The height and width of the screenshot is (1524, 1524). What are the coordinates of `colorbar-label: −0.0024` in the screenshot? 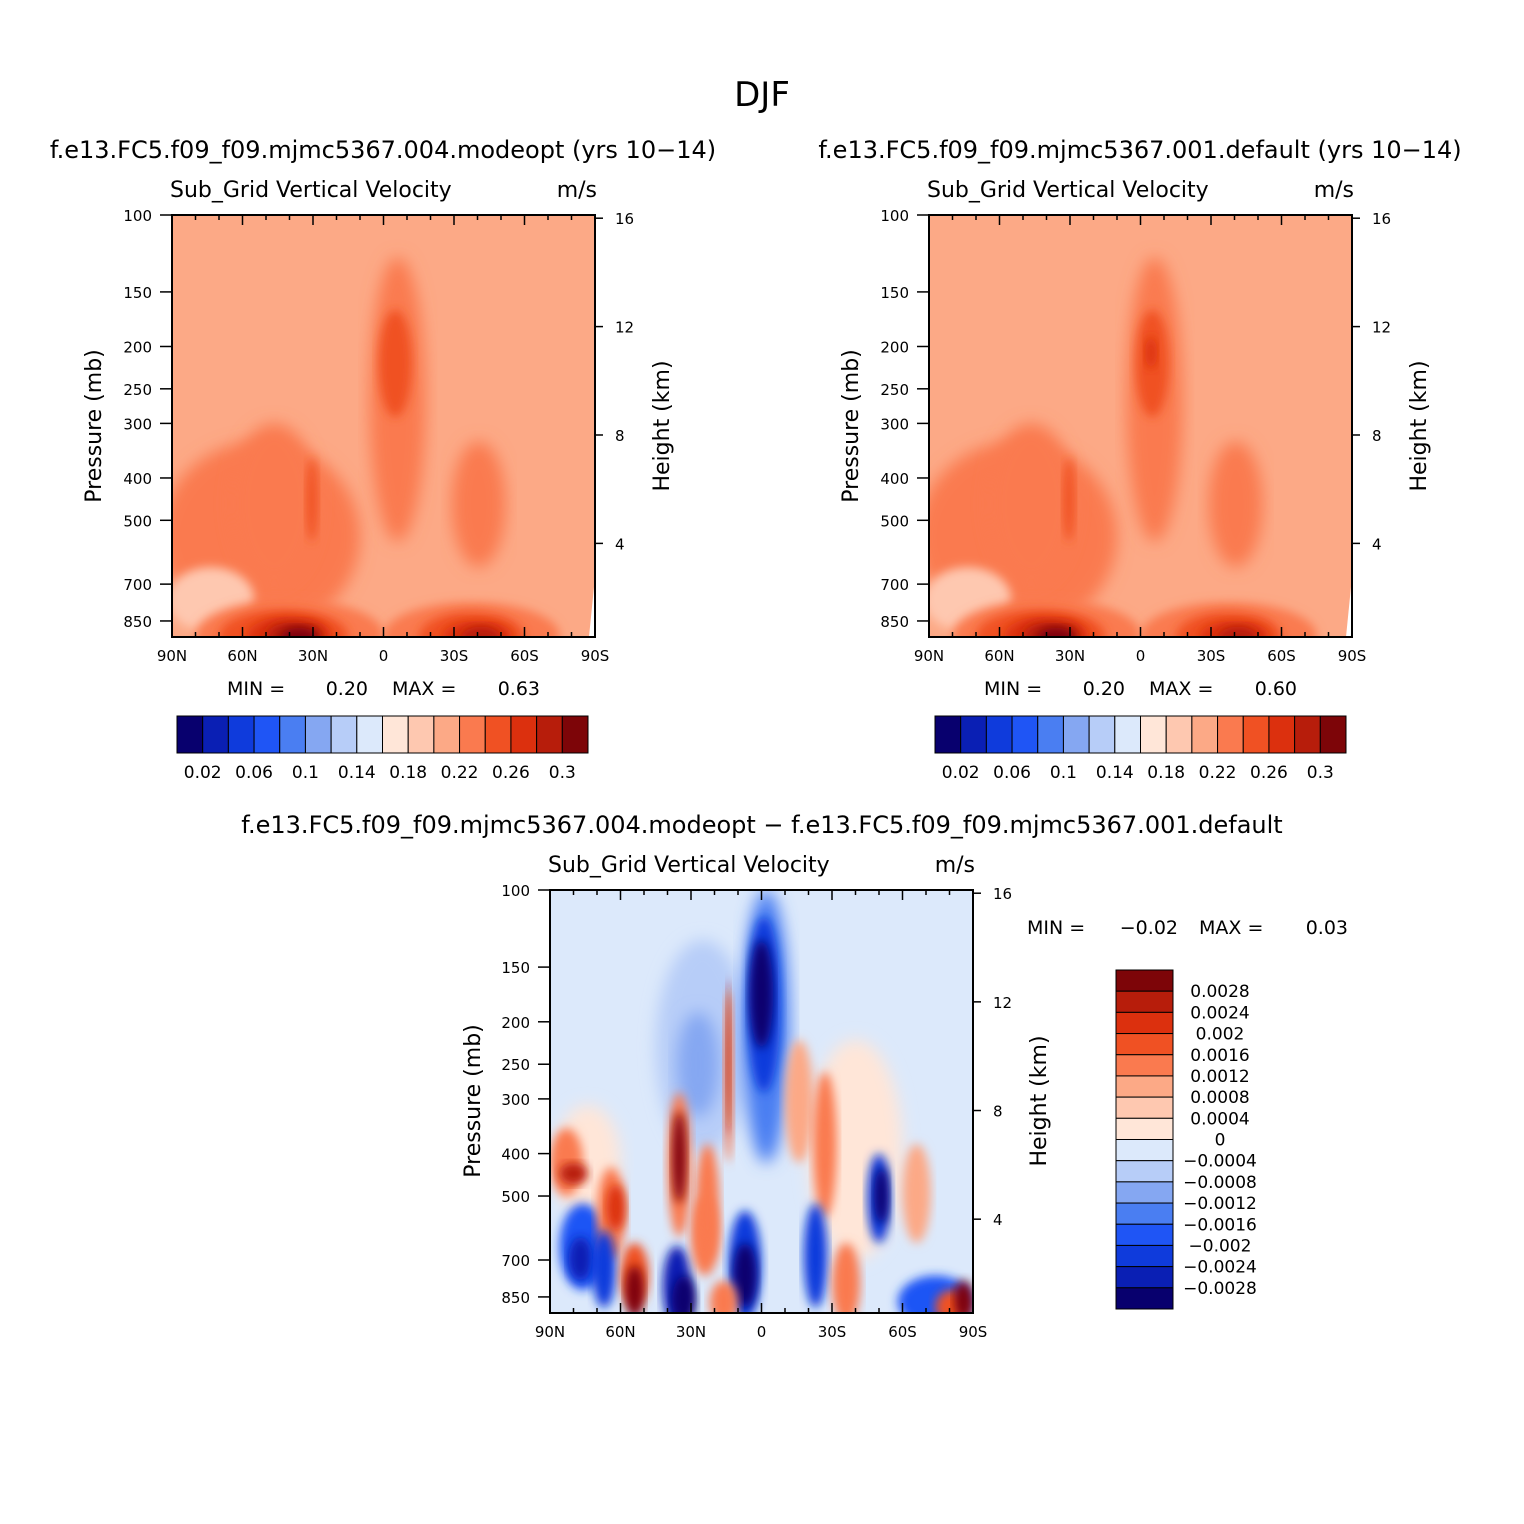 It's located at (1220, 1268).